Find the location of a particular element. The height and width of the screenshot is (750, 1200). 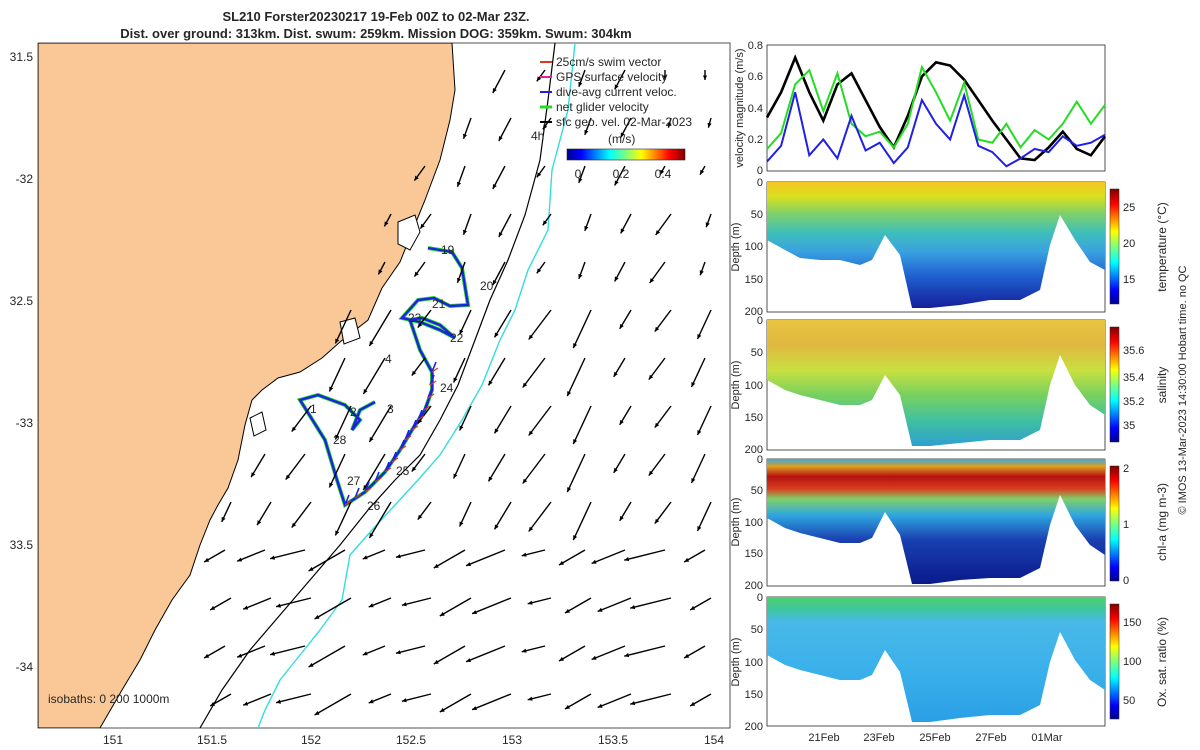

map-ytick: 33.5 is located at coordinates (22, 545).